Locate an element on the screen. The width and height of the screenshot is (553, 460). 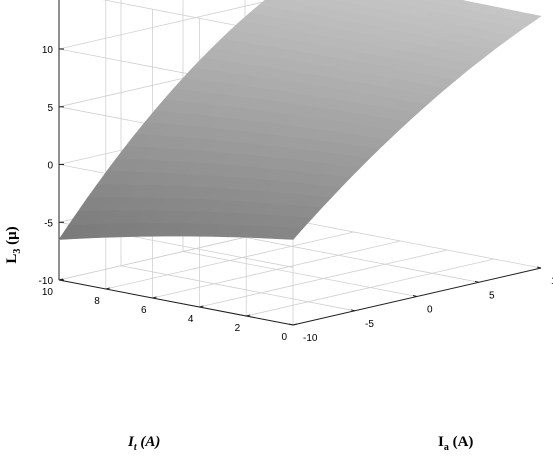
svg-text: It (A) is located at coordinates (143, 443).